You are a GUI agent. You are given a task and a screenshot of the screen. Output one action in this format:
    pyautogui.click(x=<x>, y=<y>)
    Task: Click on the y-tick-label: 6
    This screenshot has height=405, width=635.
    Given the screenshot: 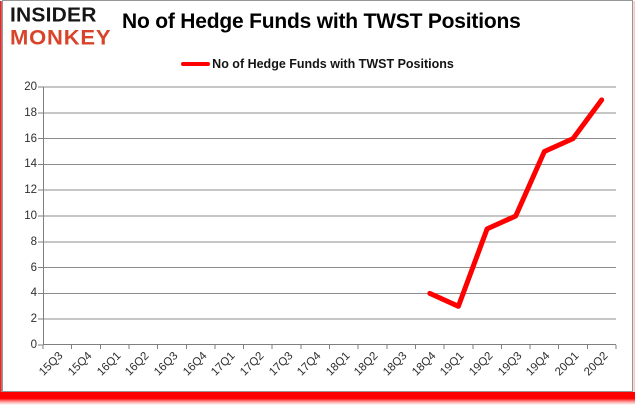 What is the action you would take?
    pyautogui.click(x=33, y=267)
    